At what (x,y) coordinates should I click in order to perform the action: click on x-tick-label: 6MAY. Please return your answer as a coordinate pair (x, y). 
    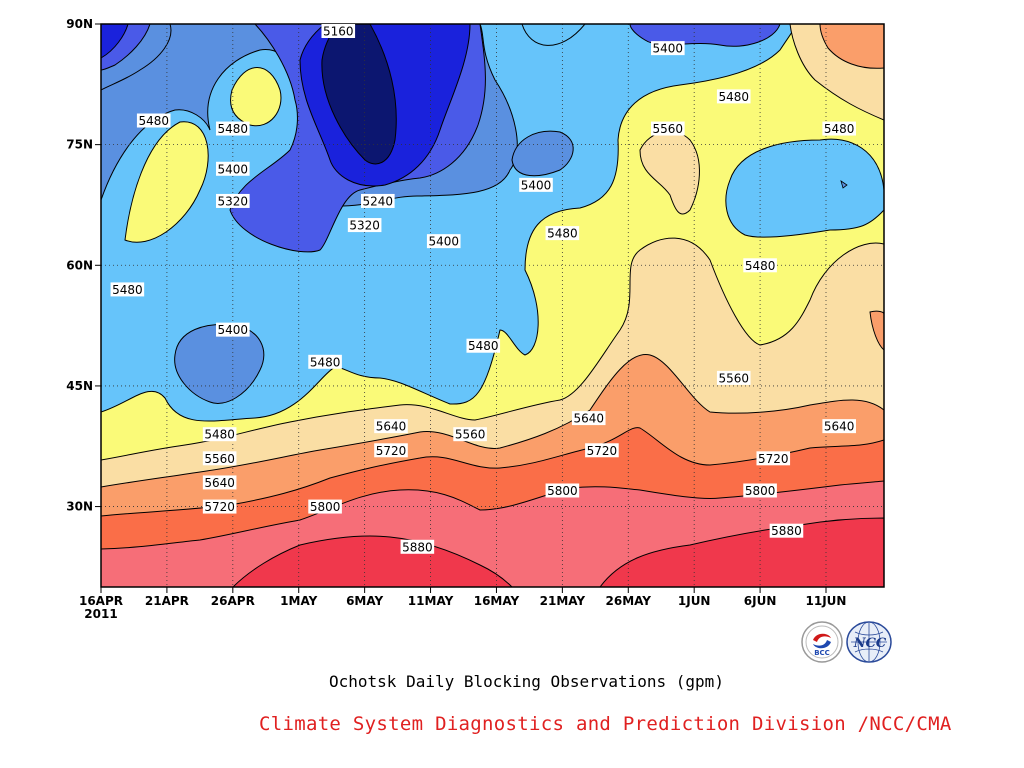
    Looking at the image, I should click on (364, 601).